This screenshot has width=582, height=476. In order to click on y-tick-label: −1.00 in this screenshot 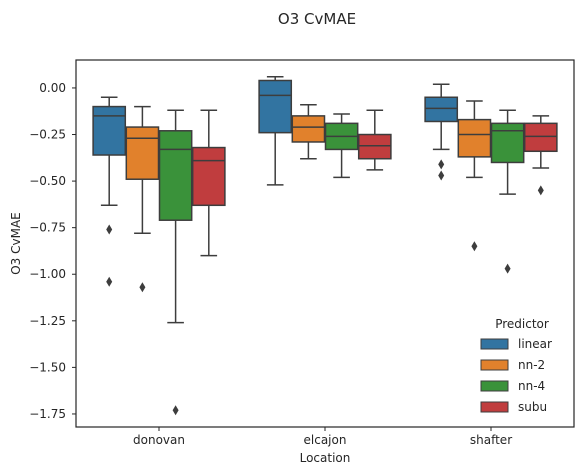, I will do `click(47, 274)`.